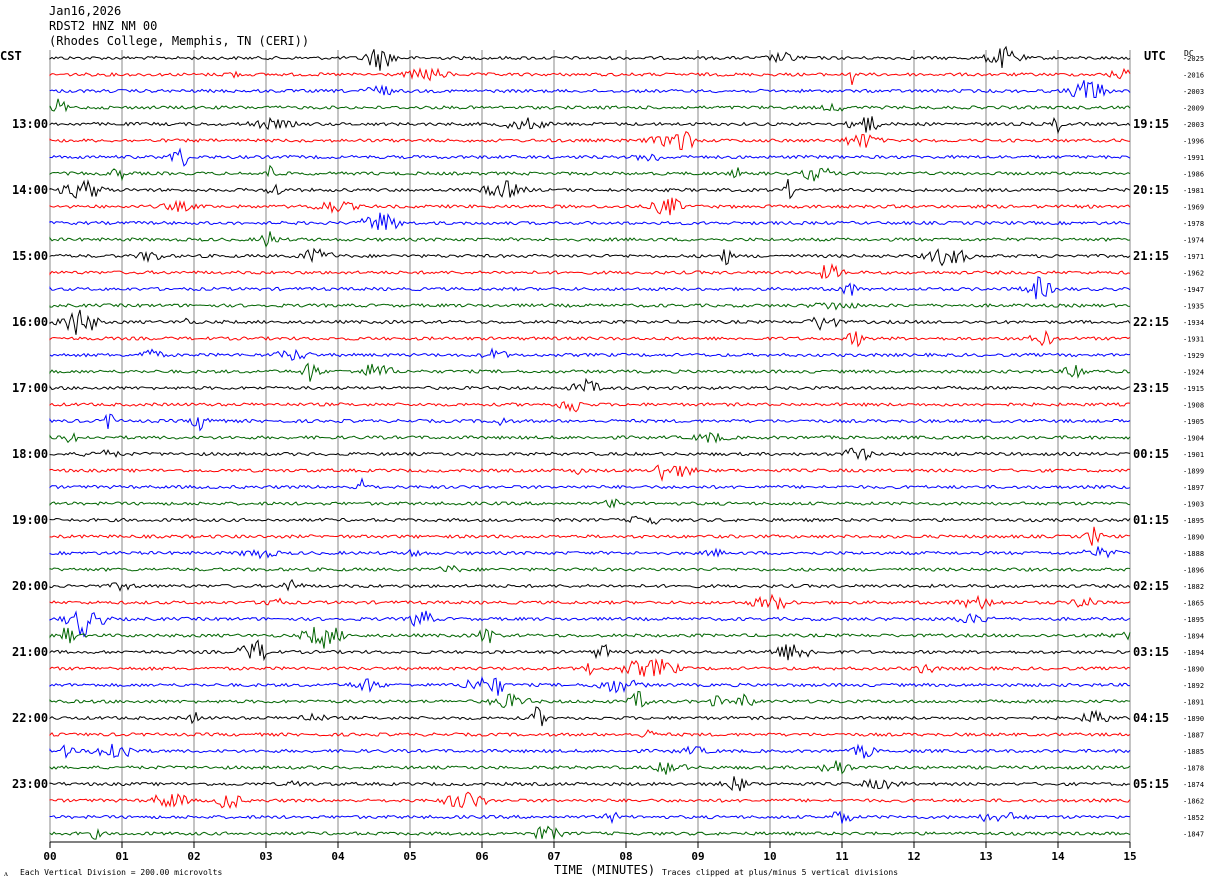 This screenshot has height=886, width=1210. Describe the element at coordinates (1193, 76) in the screenshot. I see `dc-offset-label: -2016` at that location.